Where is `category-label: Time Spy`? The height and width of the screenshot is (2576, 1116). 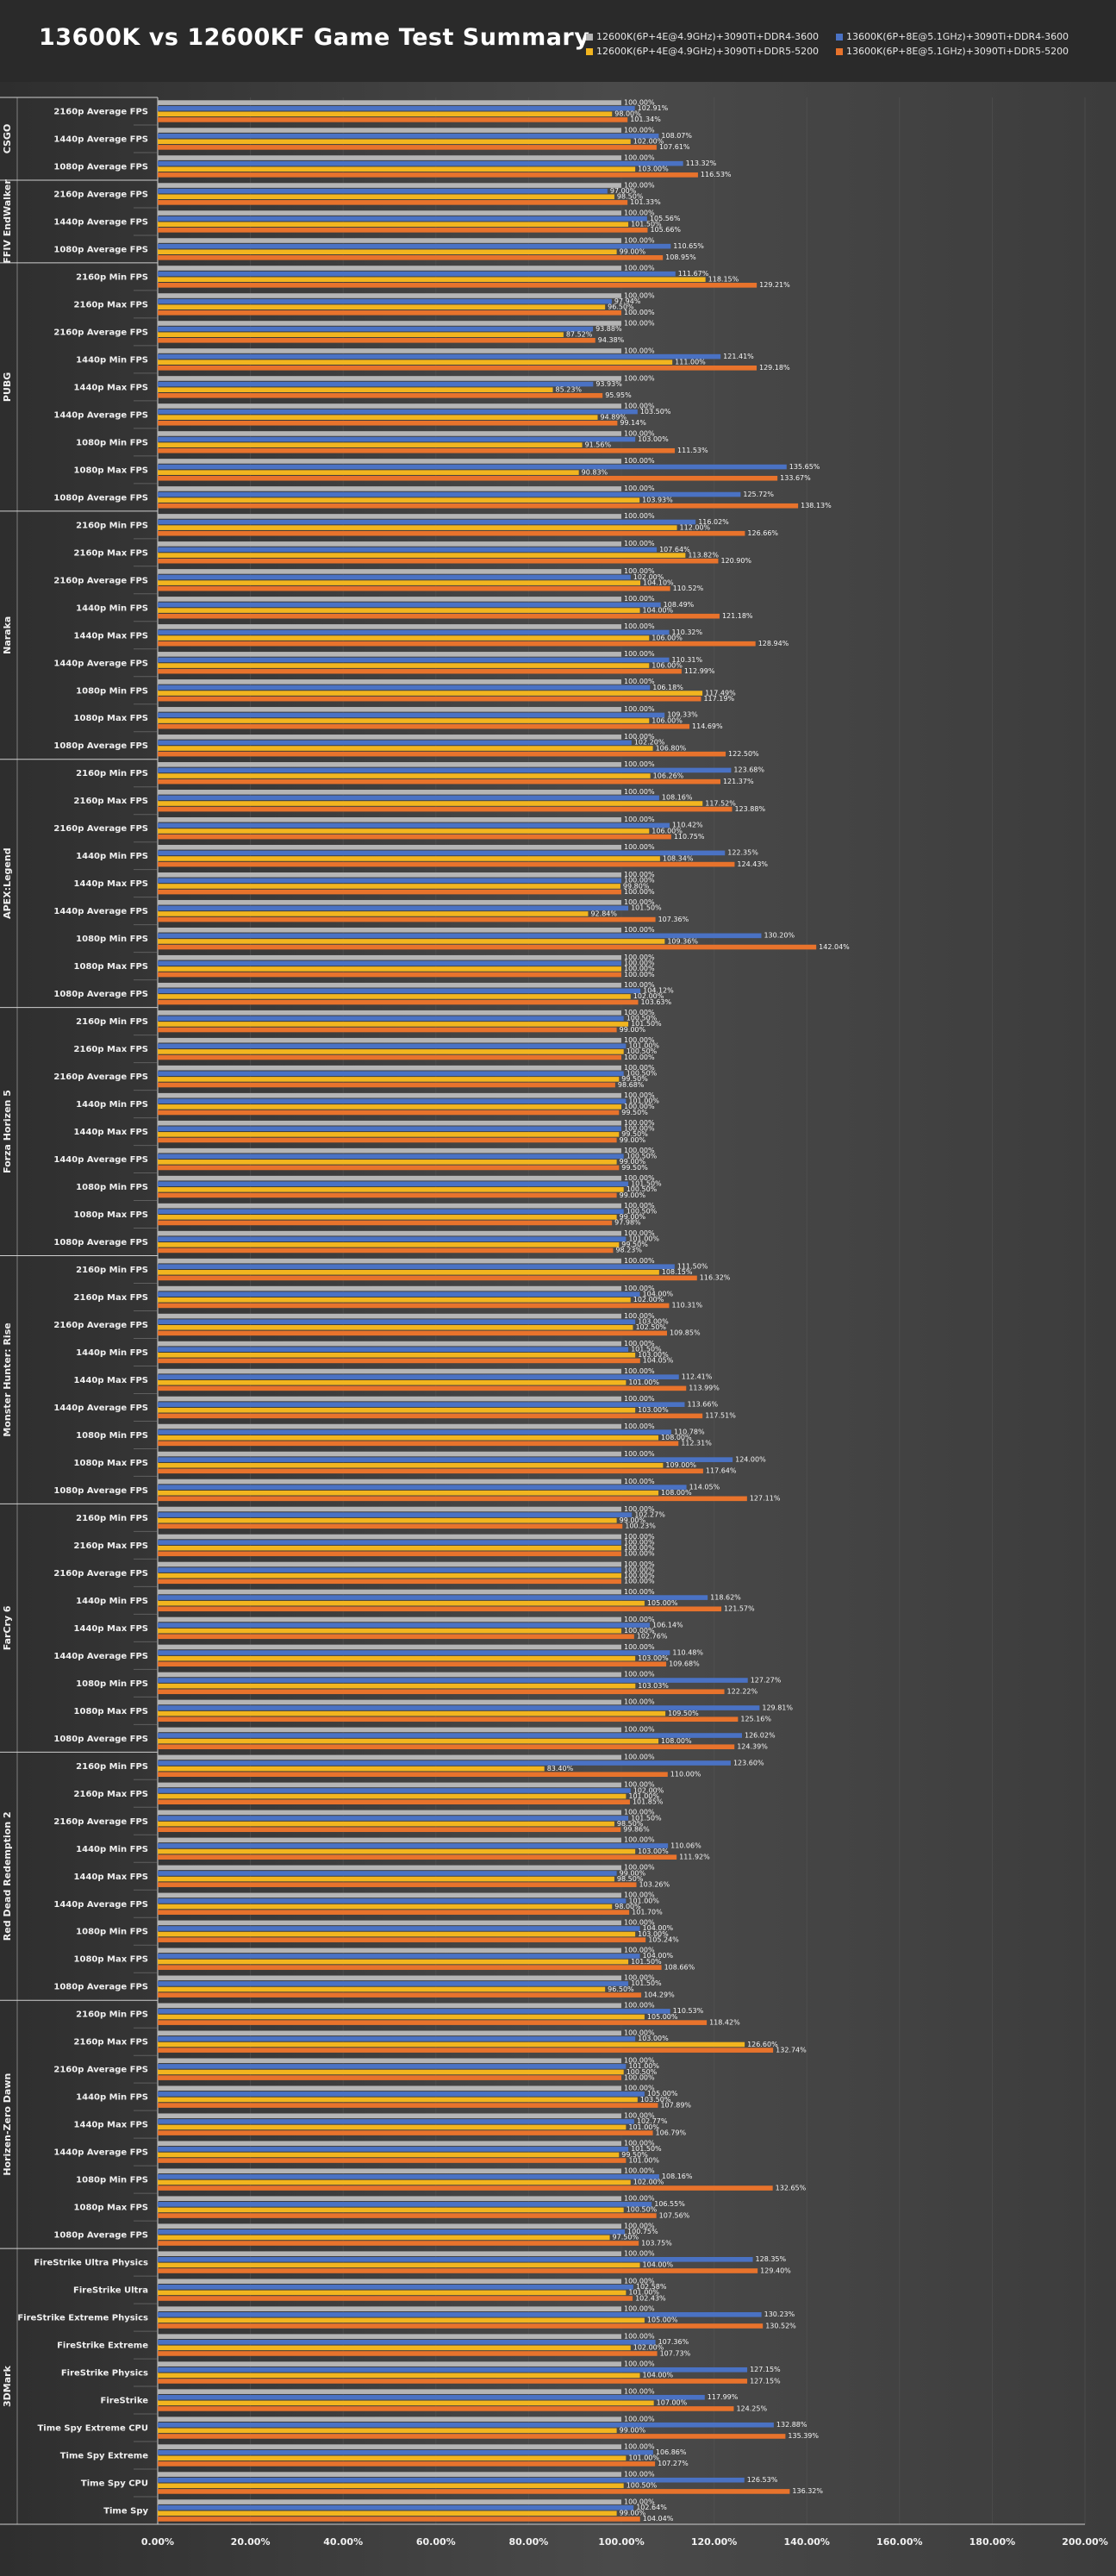 category-label: Time Spy is located at coordinates (126, 2512).